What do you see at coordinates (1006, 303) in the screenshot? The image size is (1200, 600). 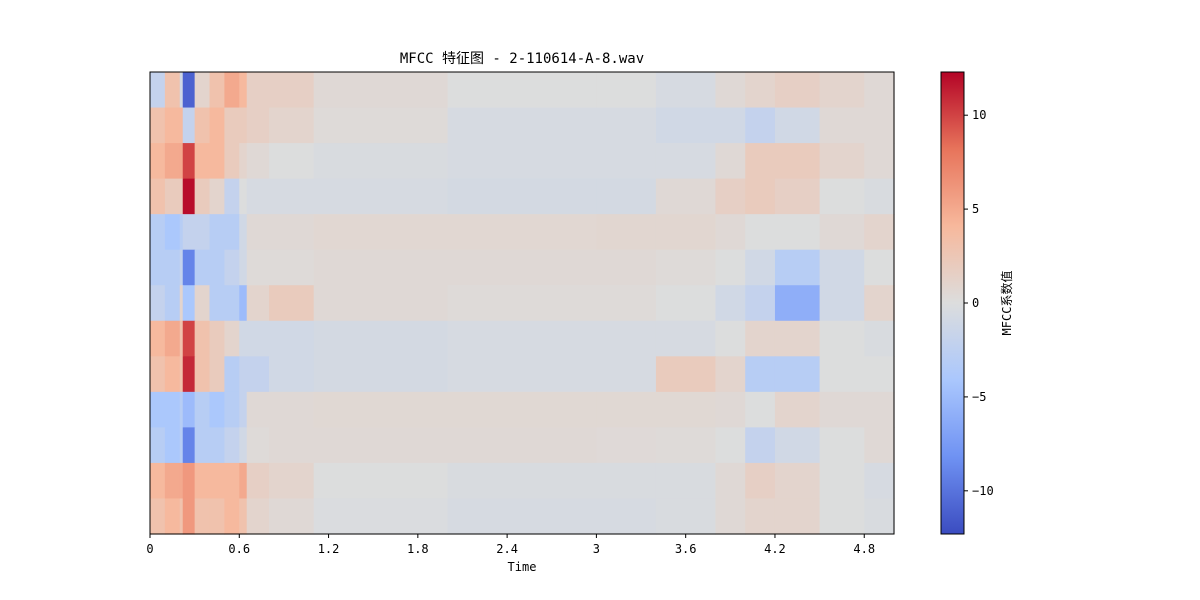 I see `colorbar-label: MFCC系数值` at bounding box center [1006, 303].